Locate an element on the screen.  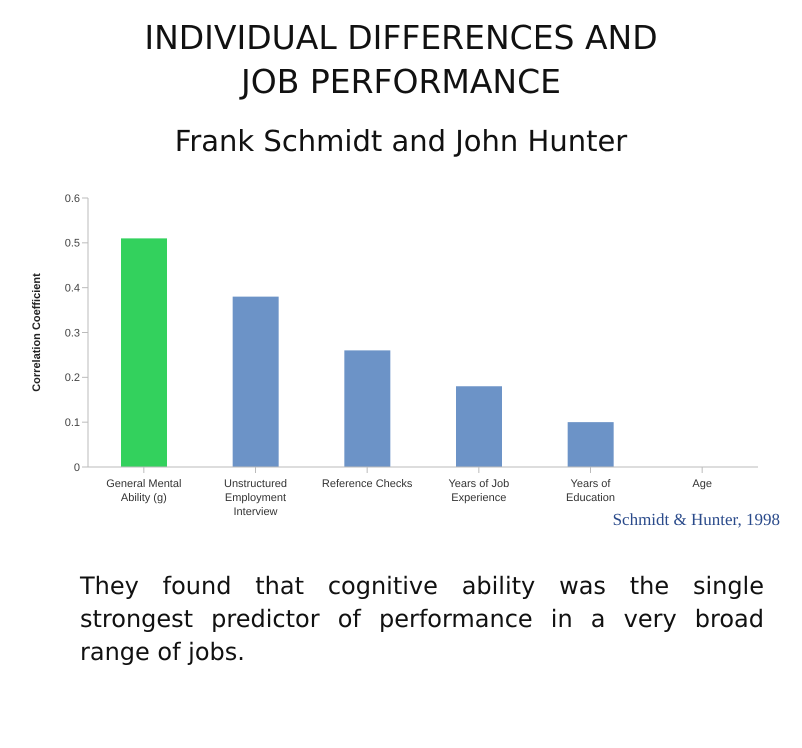
text: Schmidt & Hunter, 1998 is located at coordinates (696, 519).